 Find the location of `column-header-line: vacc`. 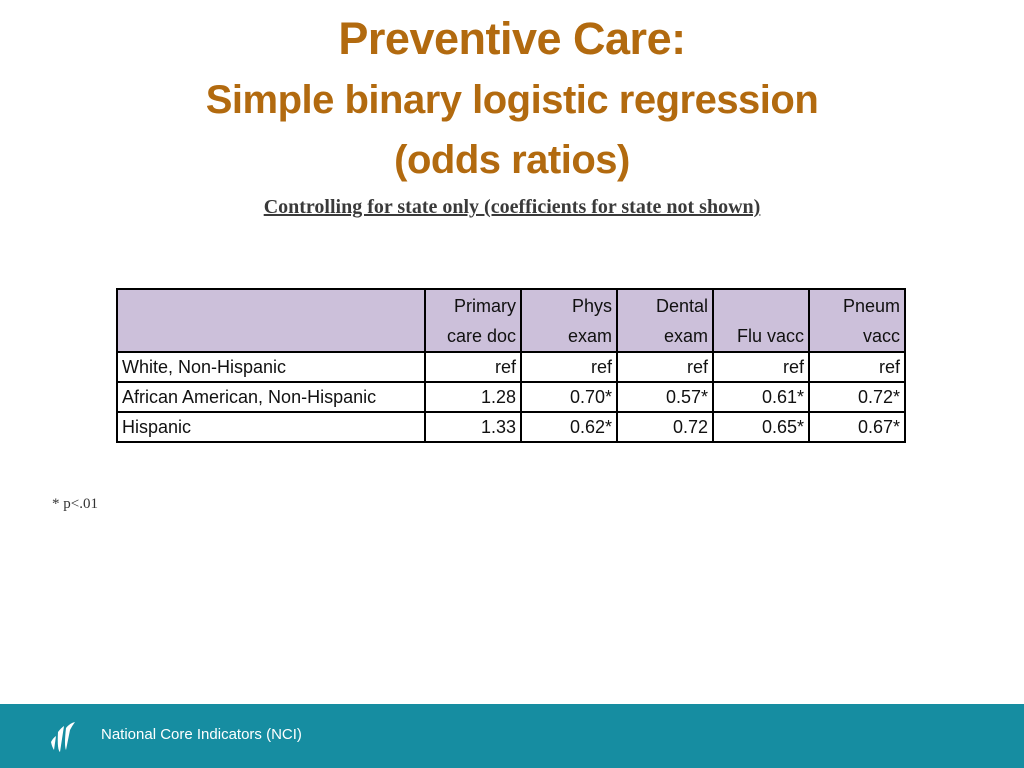

column-header-line: vacc is located at coordinates (881, 336).